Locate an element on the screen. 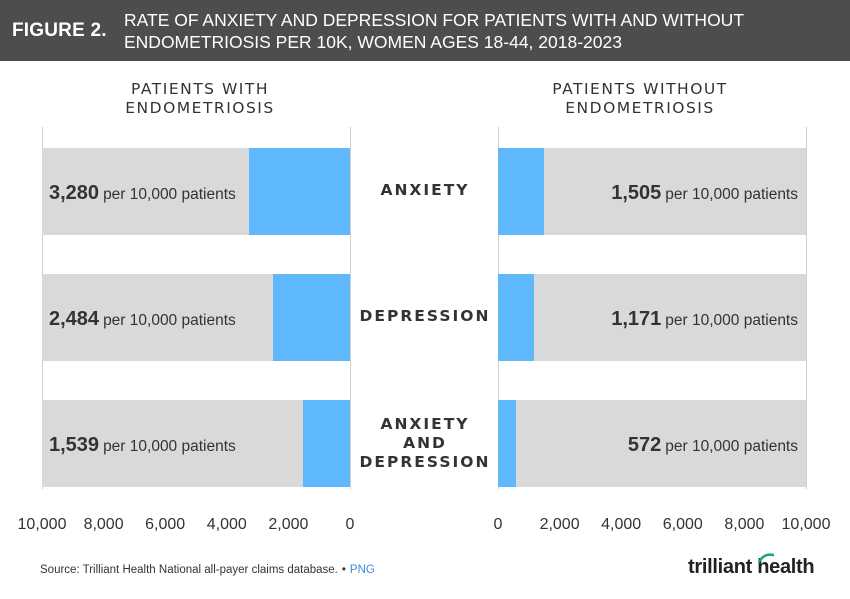  value-label-with: 1,539 per 10,000 patients is located at coordinates (142, 446).